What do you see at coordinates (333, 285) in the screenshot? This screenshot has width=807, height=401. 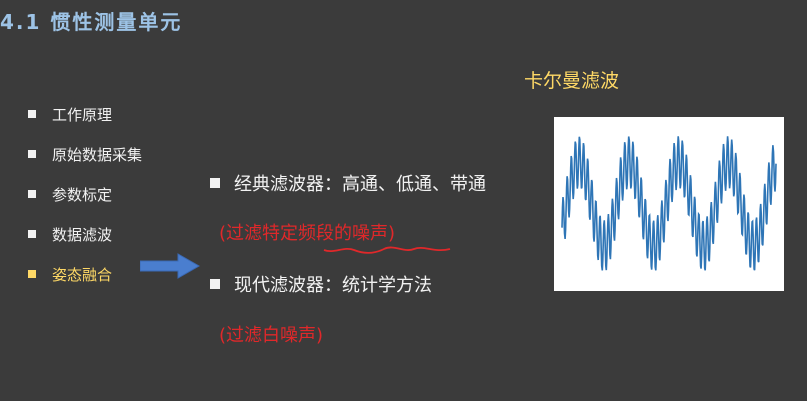 I see `modern-filter-text: 现代滤波器：统计学方法` at bounding box center [333, 285].